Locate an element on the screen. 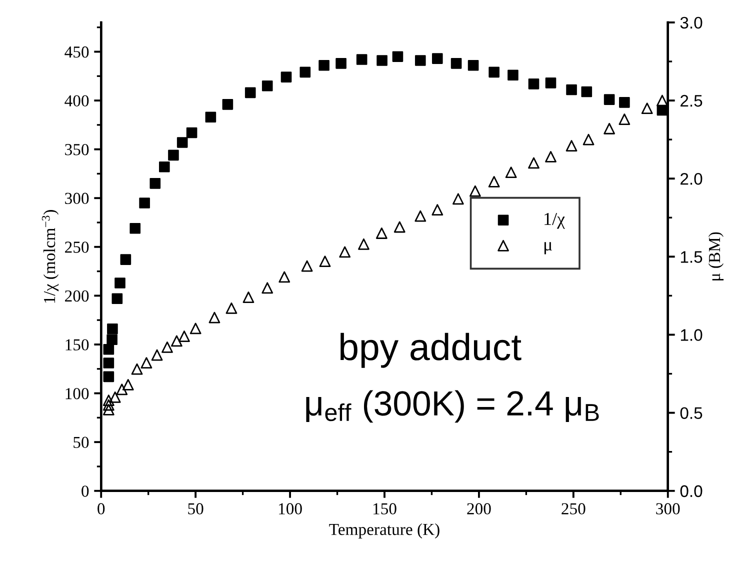  y2-axis-title: μ (BM) is located at coordinates (716, 256).